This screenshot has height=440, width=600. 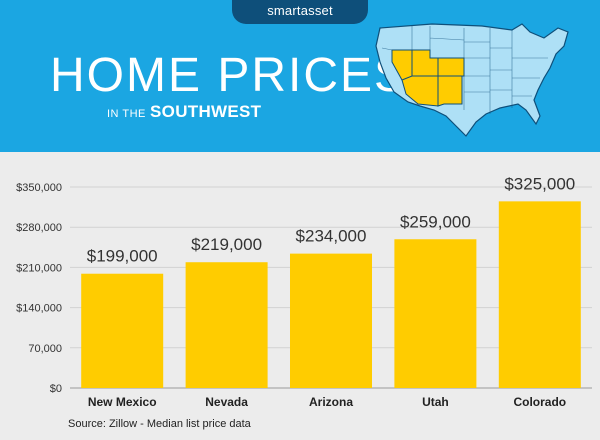 What do you see at coordinates (331, 402) in the screenshot?
I see `category-label: Arizona` at bounding box center [331, 402].